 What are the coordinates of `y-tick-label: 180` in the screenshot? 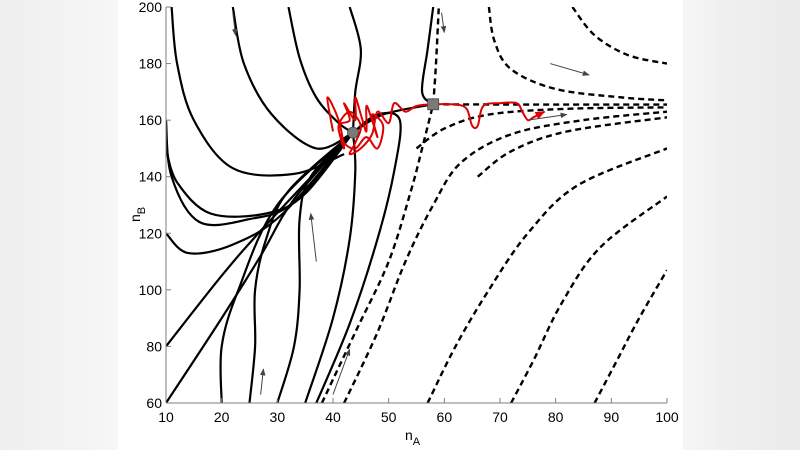 It's located at (151, 64).